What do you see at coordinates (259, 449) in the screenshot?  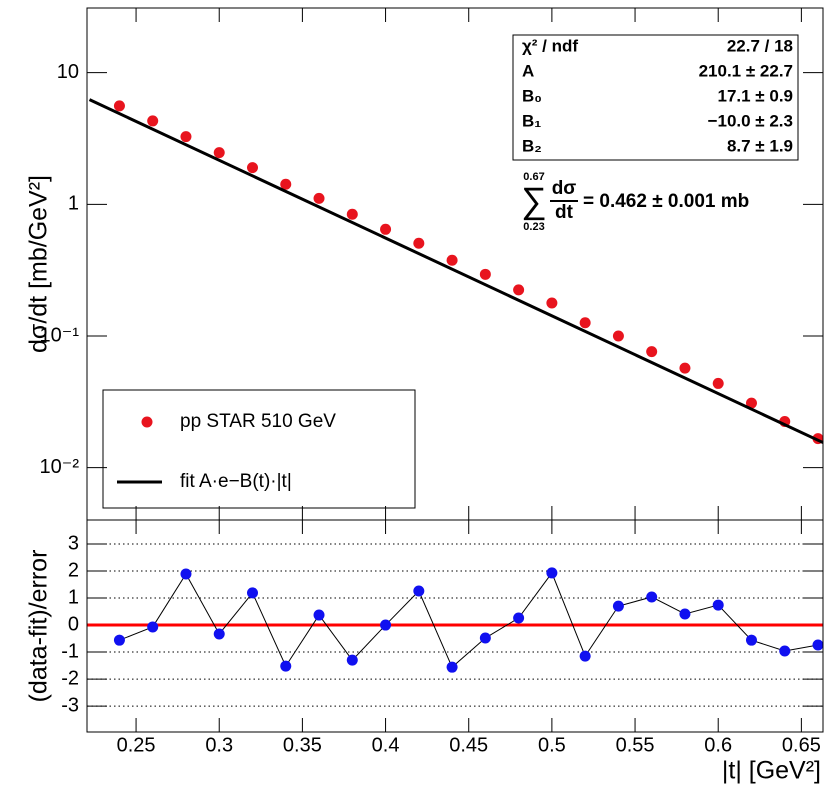 I see `legend-box` at bounding box center [259, 449].